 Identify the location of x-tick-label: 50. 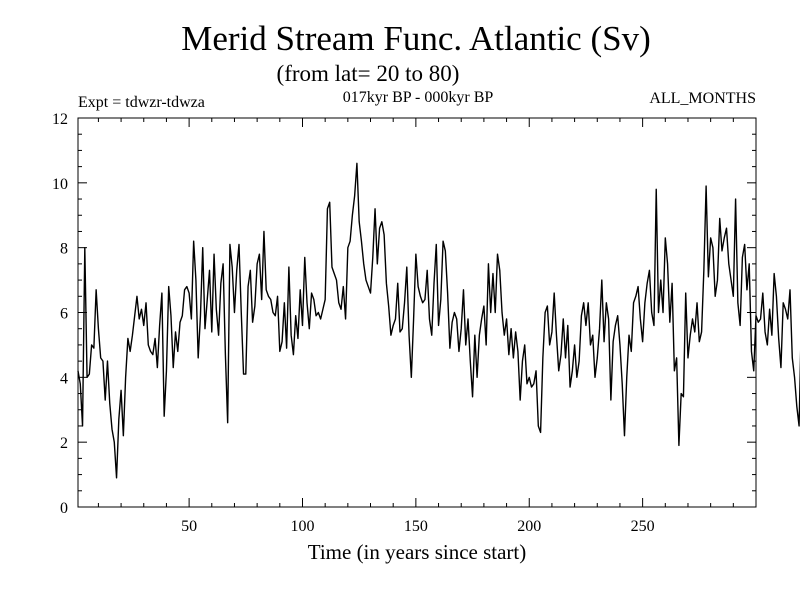
(189, 526).